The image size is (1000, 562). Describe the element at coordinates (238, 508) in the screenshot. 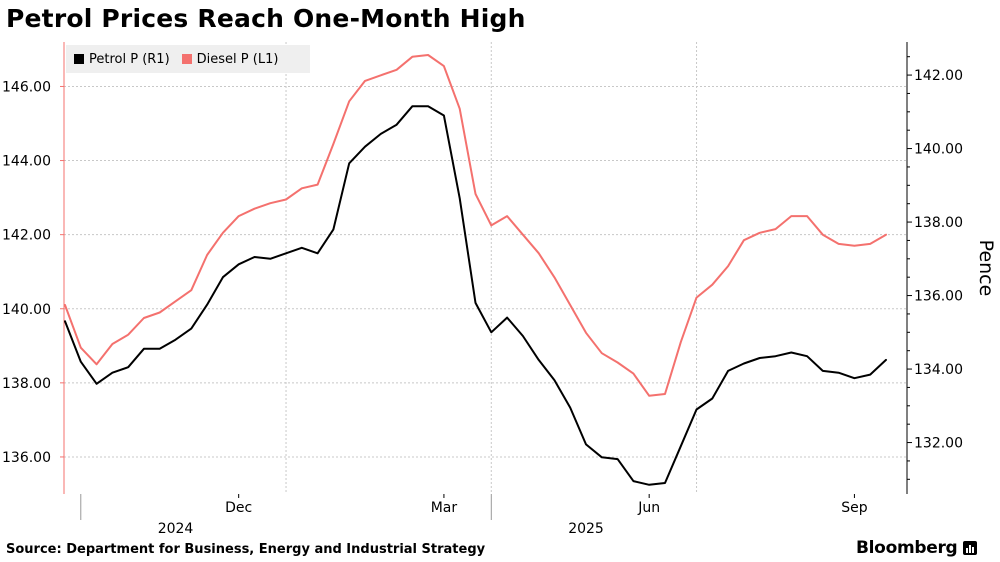

I see `x-tick-label-dec: Dec` at that location.